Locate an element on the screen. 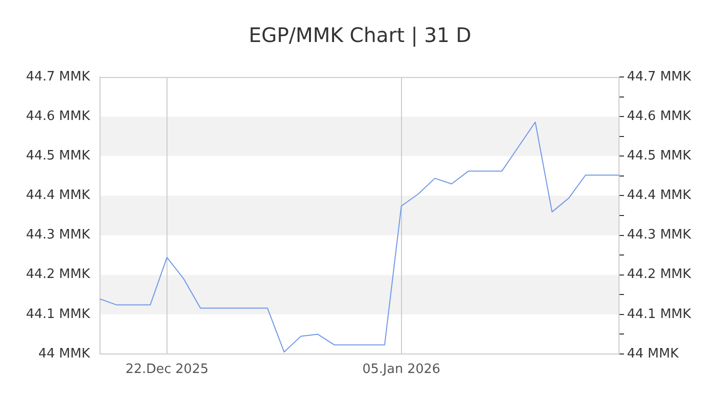  y-tick-label: 44.2 MMK is located at coordinates (58, 274).